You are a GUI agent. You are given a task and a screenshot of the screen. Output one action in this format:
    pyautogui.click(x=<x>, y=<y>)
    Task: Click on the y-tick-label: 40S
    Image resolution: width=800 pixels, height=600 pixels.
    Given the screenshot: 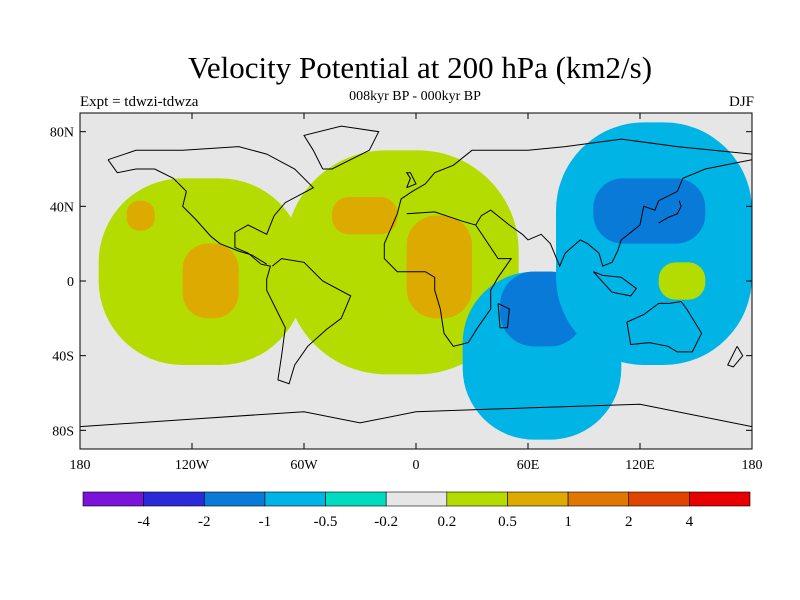 What is the action you would take?
    pyautogui.click(x=63, y=357)
    